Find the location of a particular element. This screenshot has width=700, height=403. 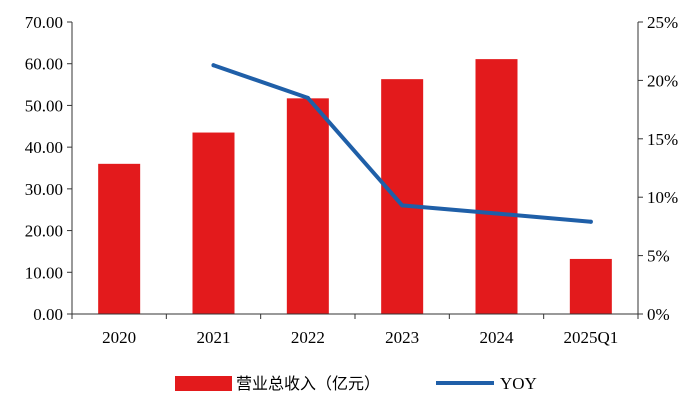

x-tick-label: 2021 is located at coordinates (214, 337).